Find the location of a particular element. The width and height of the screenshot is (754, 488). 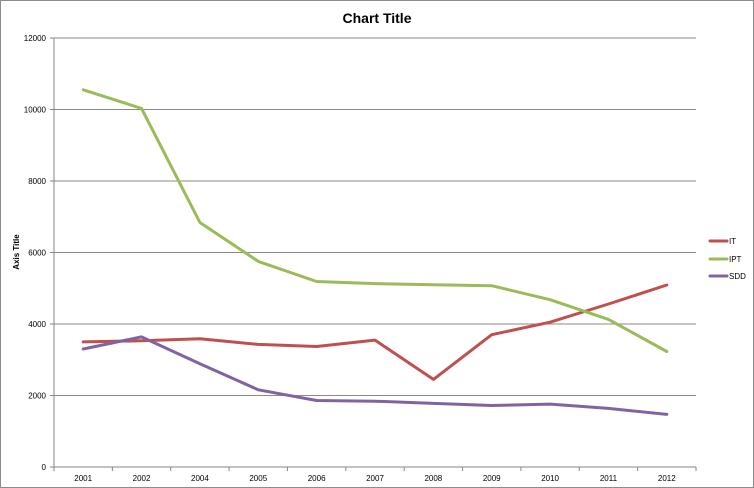

y-tick-label: 8000 is located at coordinates (37, 181).